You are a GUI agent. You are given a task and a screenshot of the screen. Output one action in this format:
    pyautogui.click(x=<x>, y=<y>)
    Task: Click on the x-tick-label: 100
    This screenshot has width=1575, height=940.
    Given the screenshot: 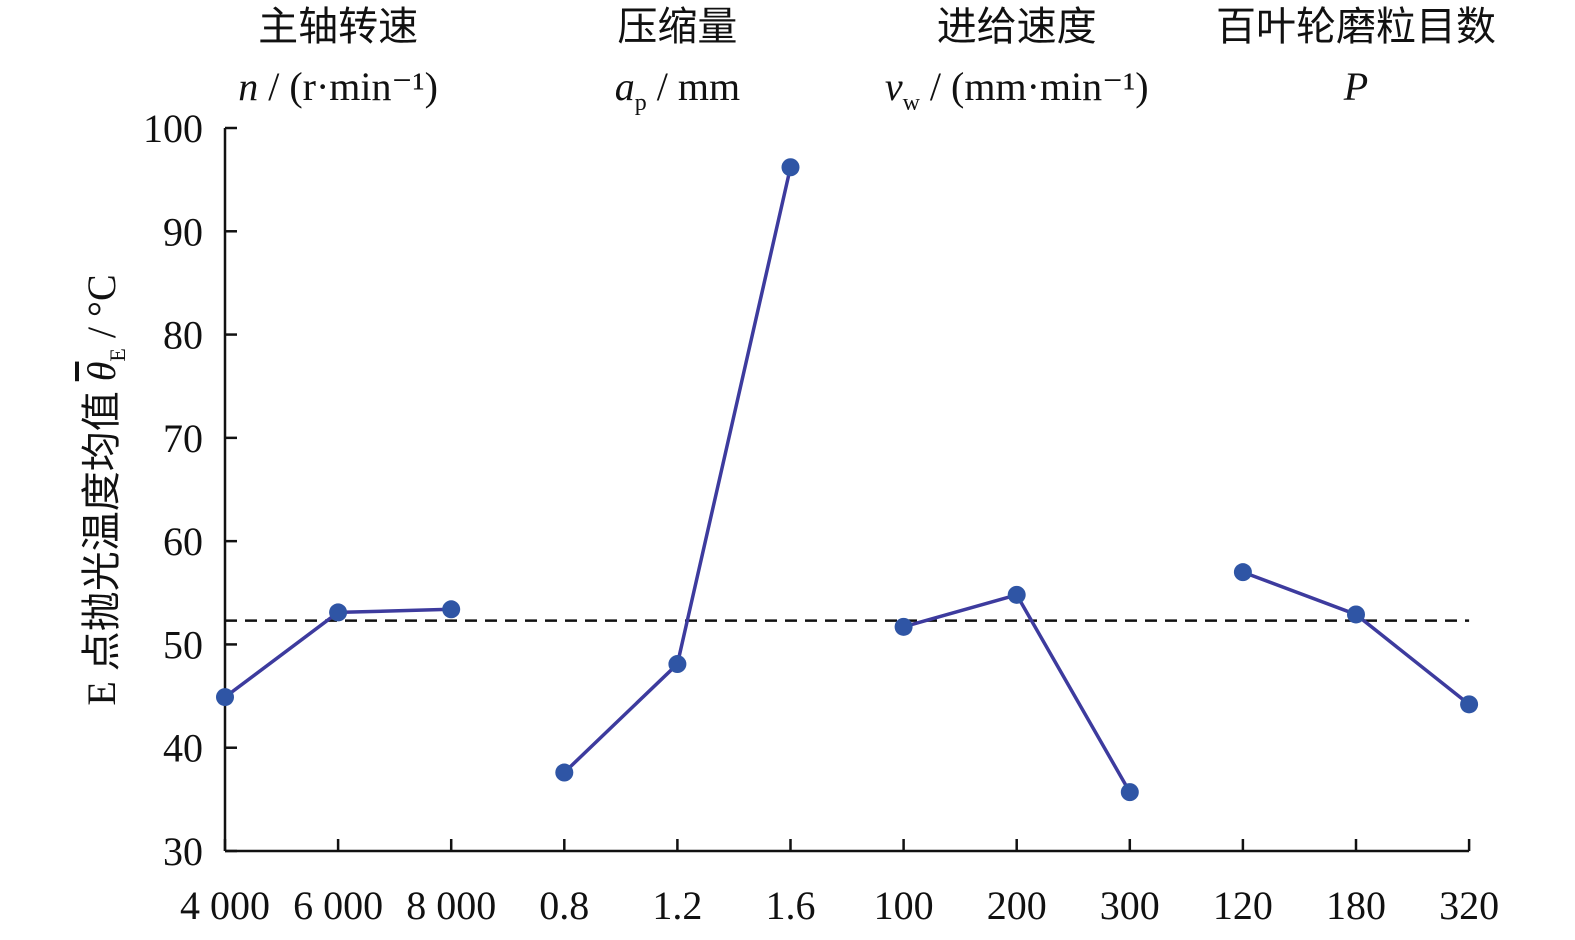 What is the action you would take?
    pyautogui.click(x=904, y=905)
    